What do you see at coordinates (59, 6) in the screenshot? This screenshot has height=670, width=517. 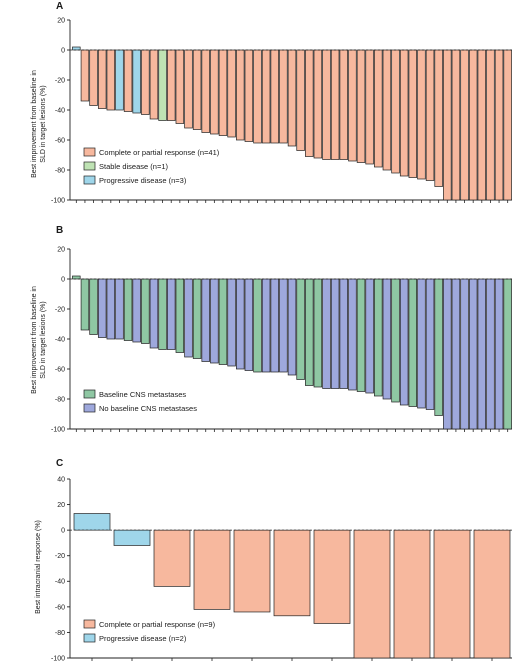 I see `panel-a-letter: A` at bounding box center [59, 6].